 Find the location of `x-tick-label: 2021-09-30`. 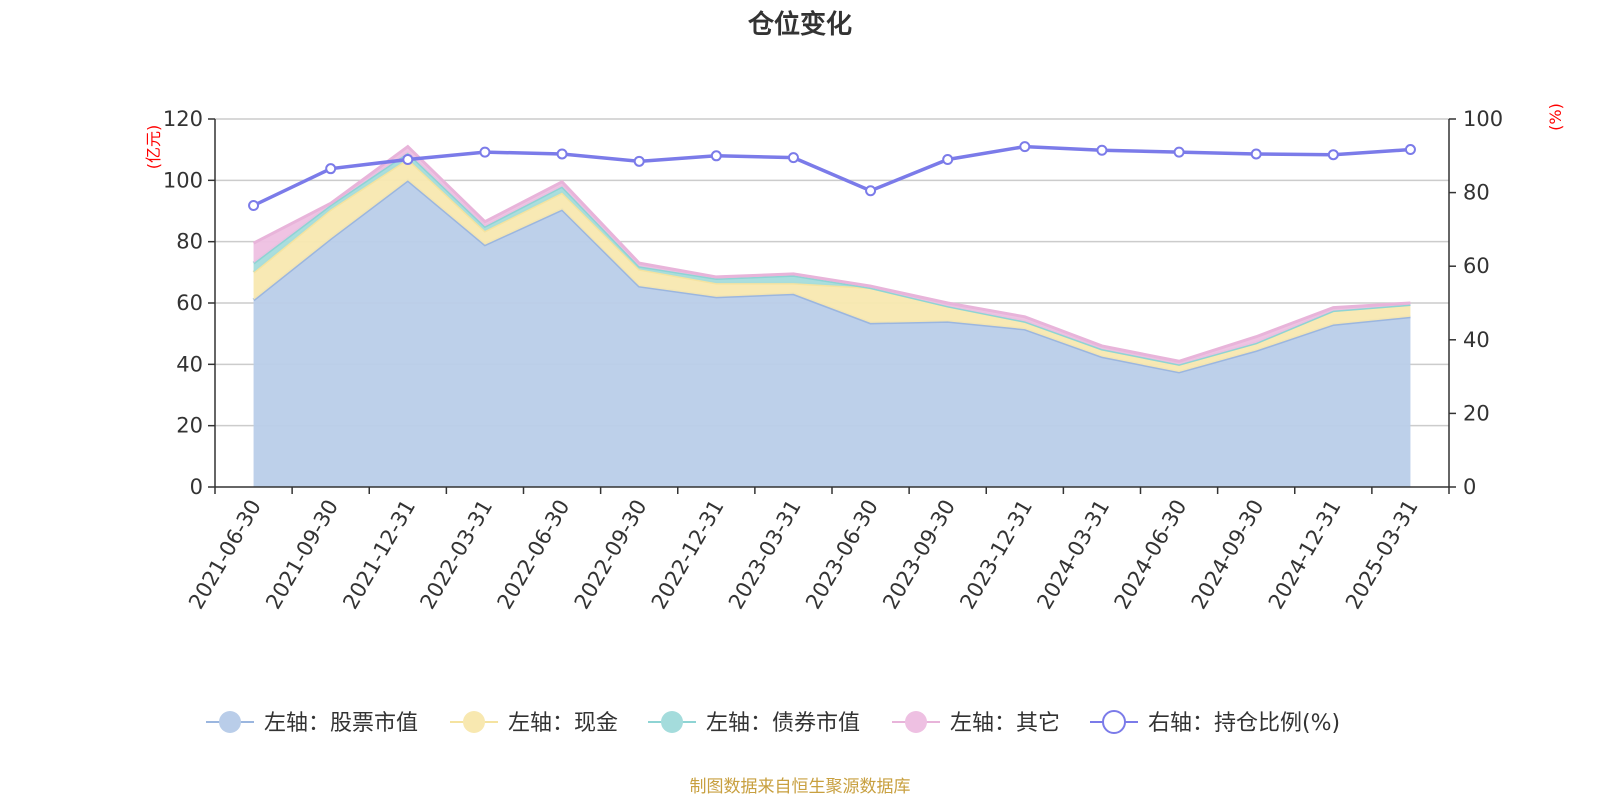

x-tick-label: 2021-09-30 is located at coordinates (302, 555).